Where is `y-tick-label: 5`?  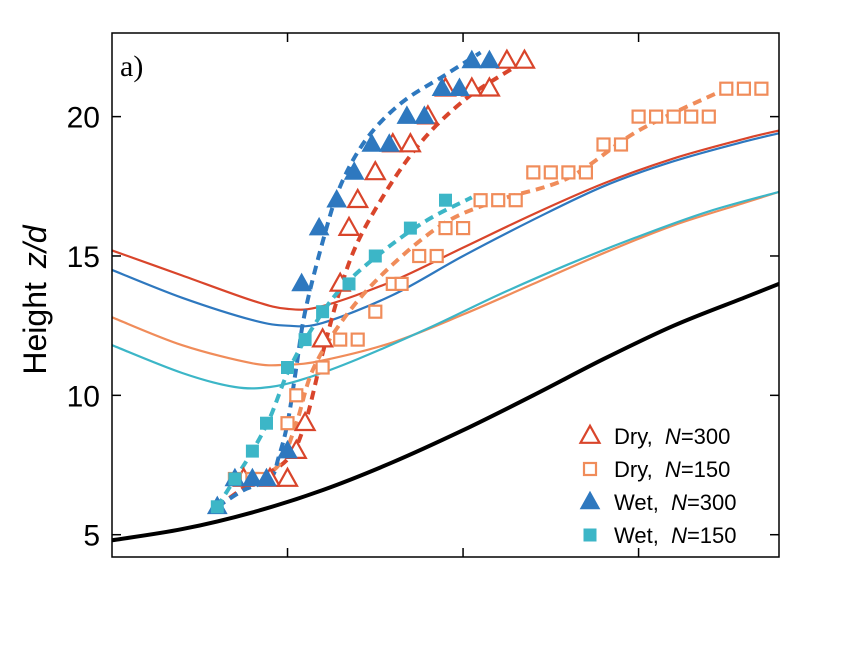
y-tick-label: 5 is located at coordinates (91, 536).